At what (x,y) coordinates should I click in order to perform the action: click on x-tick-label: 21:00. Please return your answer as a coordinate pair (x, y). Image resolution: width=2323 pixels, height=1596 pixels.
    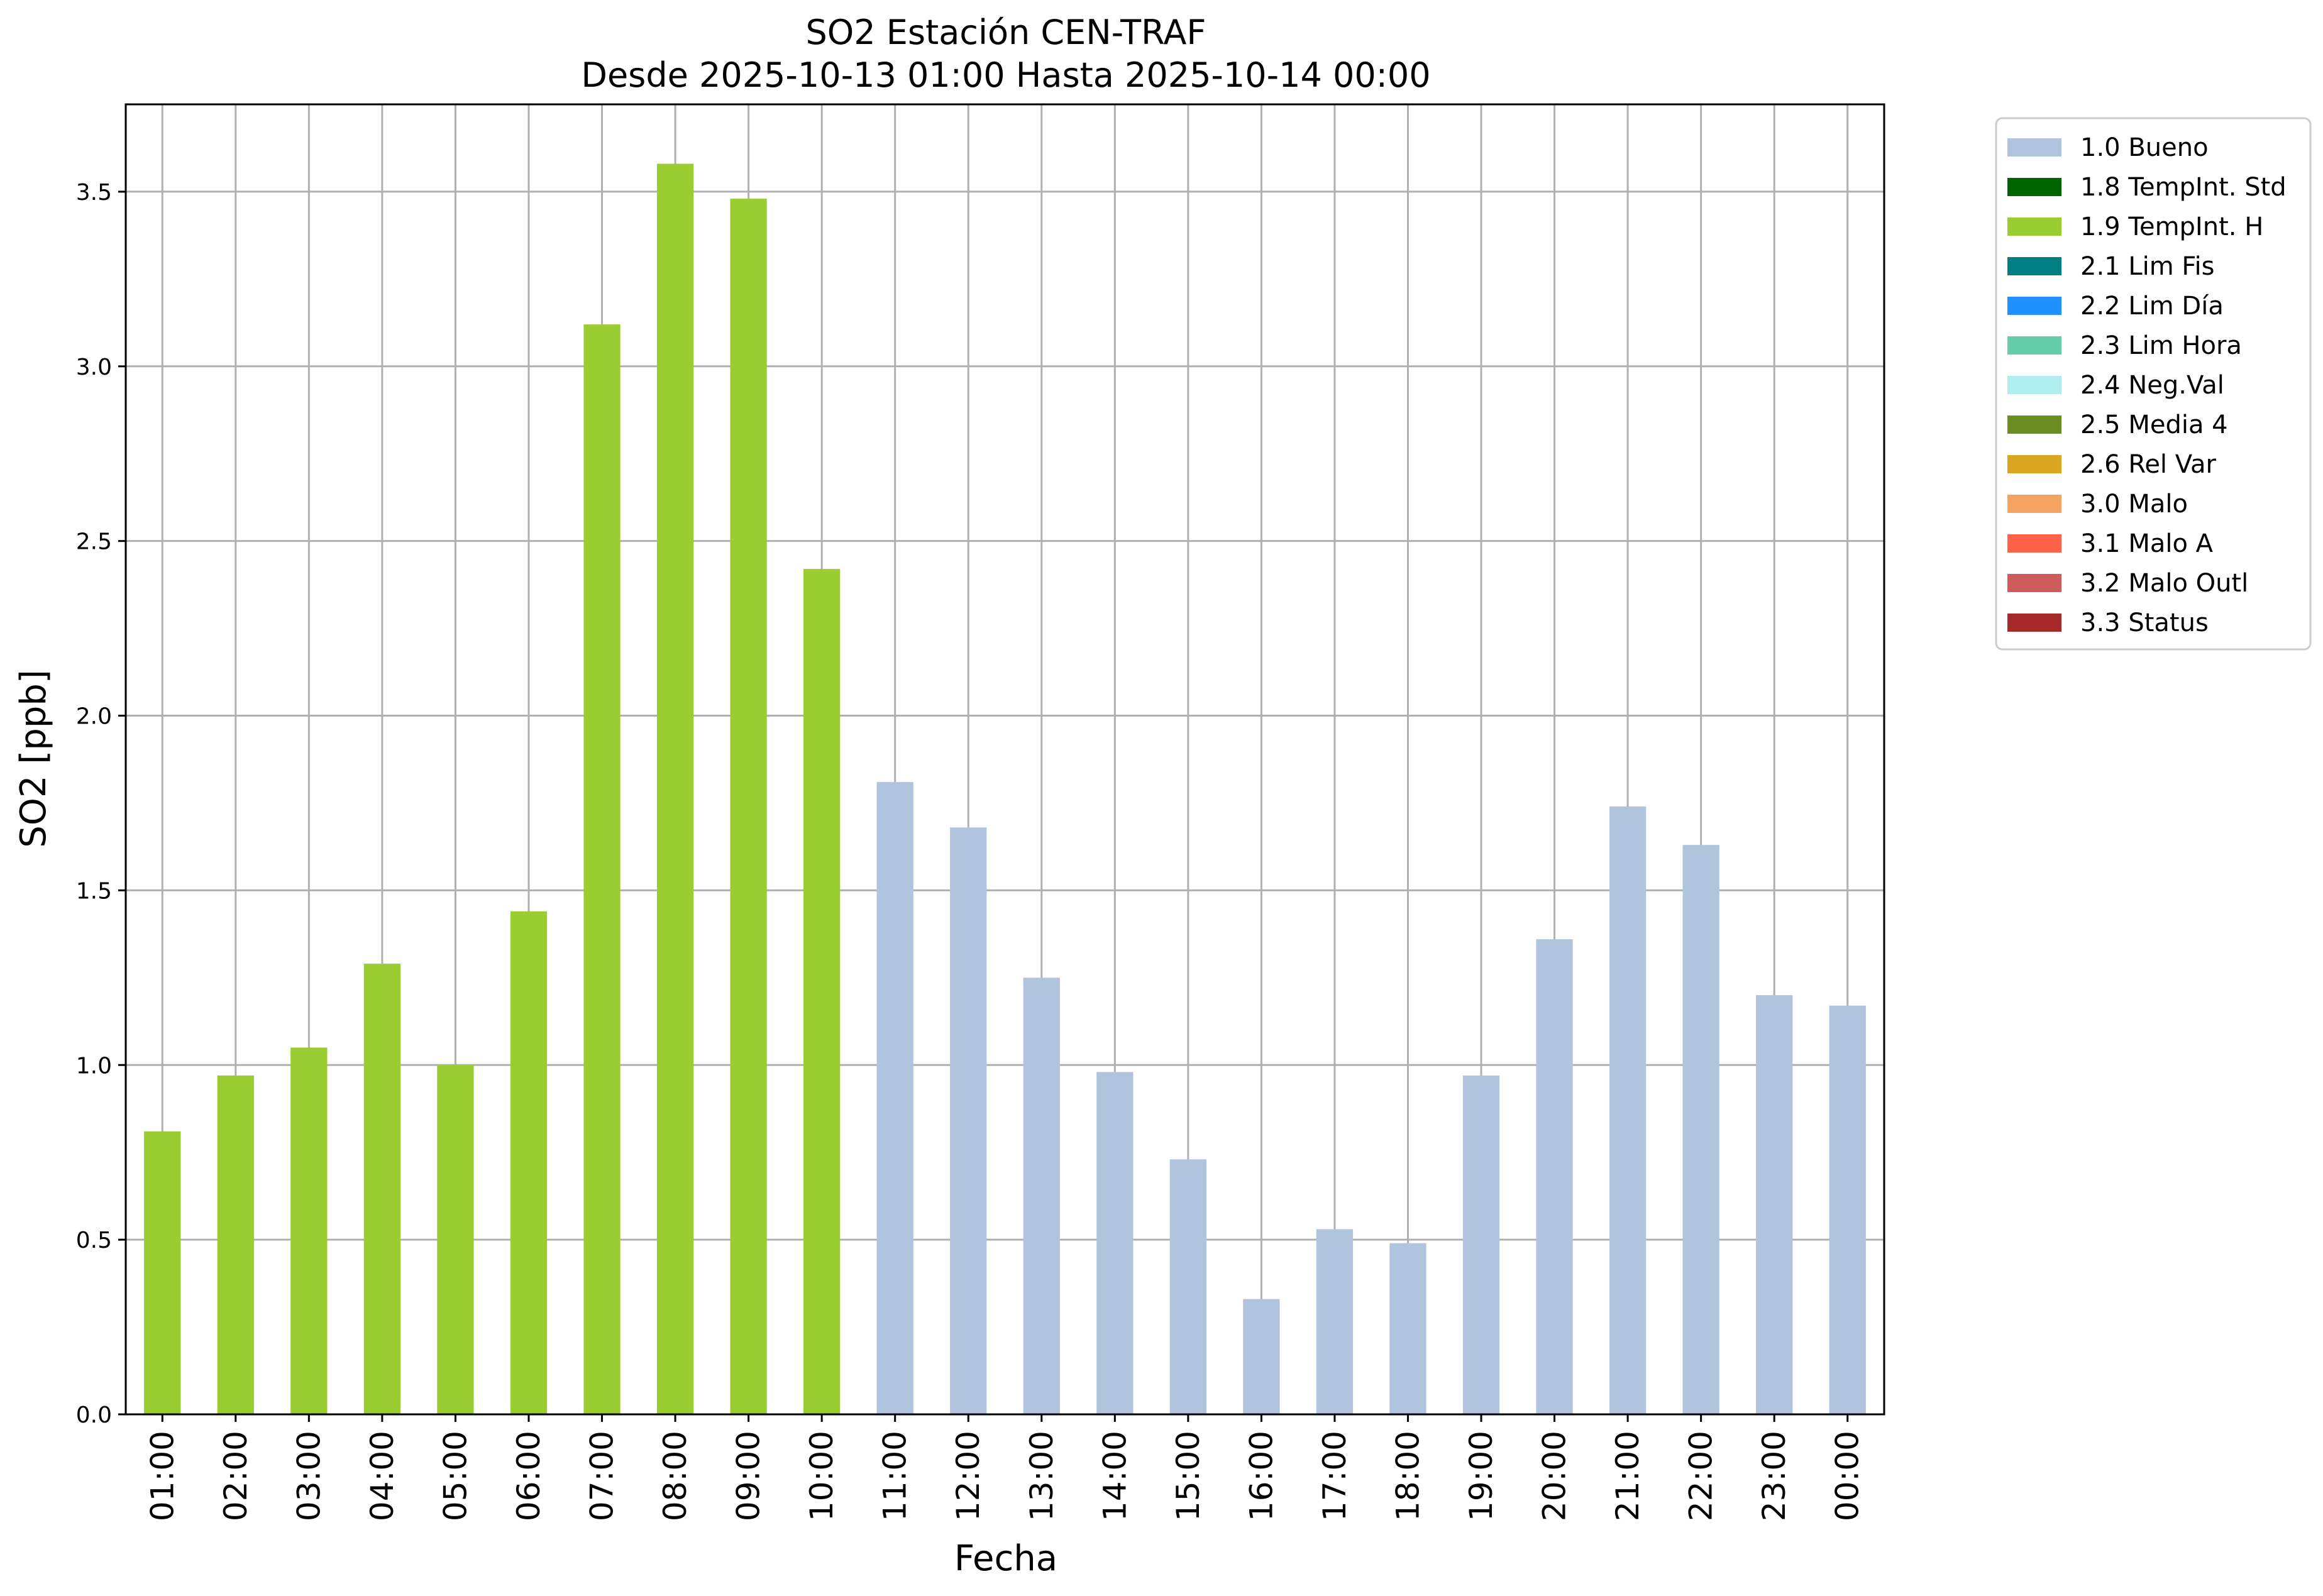
    Looking at the image, I should click on (1627, 1476).